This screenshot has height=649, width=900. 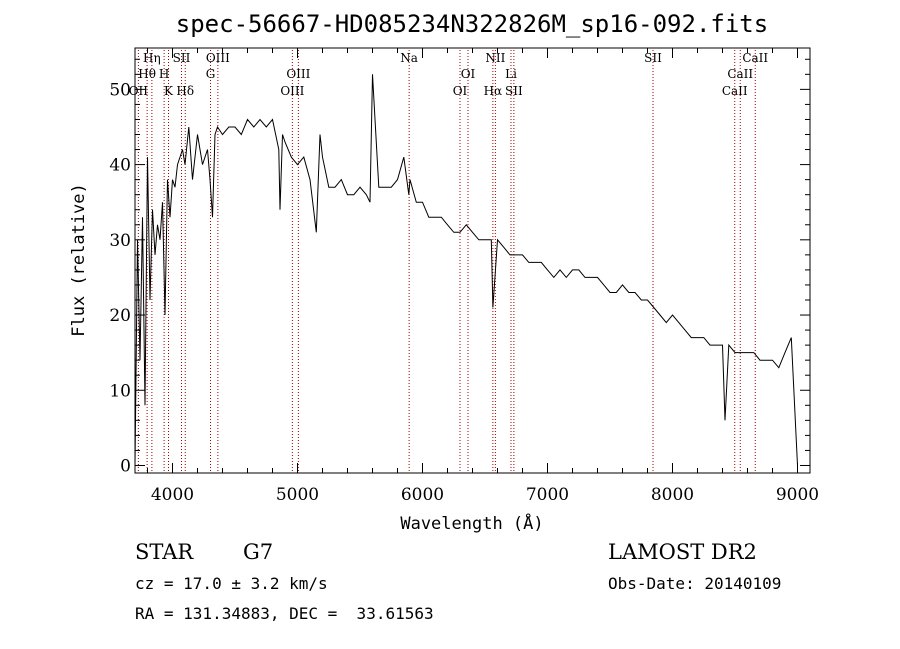 I want to click on y-tick-label: 30, so click(x=120, y=241).